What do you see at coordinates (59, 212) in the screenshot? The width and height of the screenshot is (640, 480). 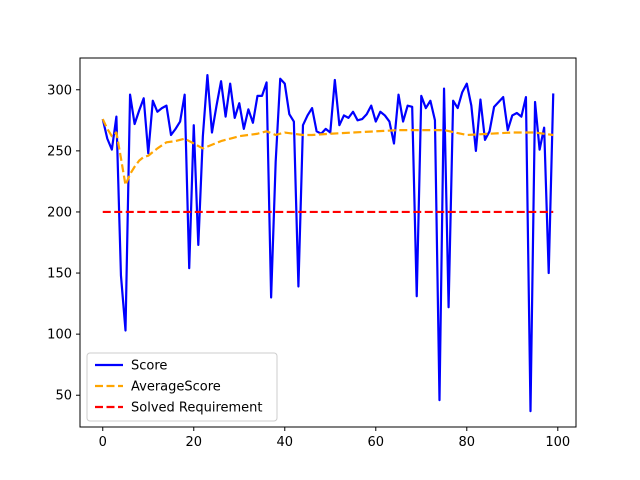 I see `y-tick-label: 200` at bounding box center [59, 212].